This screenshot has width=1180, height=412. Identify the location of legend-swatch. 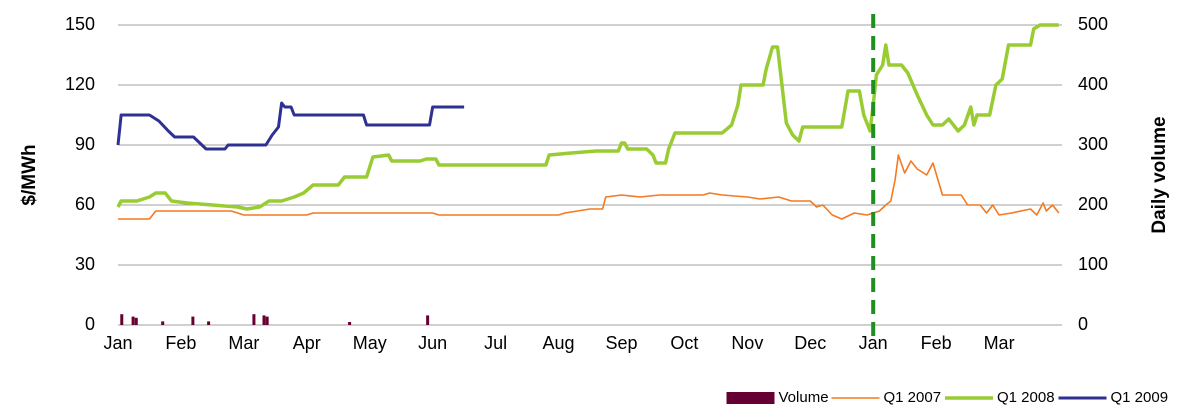
(750, 398).